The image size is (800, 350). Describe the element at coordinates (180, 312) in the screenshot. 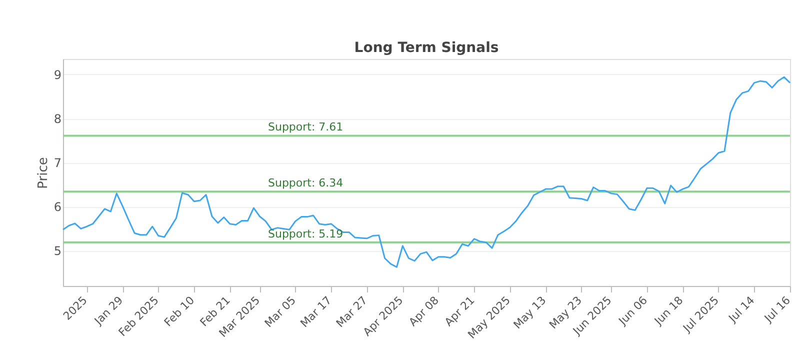

I see `x-tick-label: Feb 10` at that location.